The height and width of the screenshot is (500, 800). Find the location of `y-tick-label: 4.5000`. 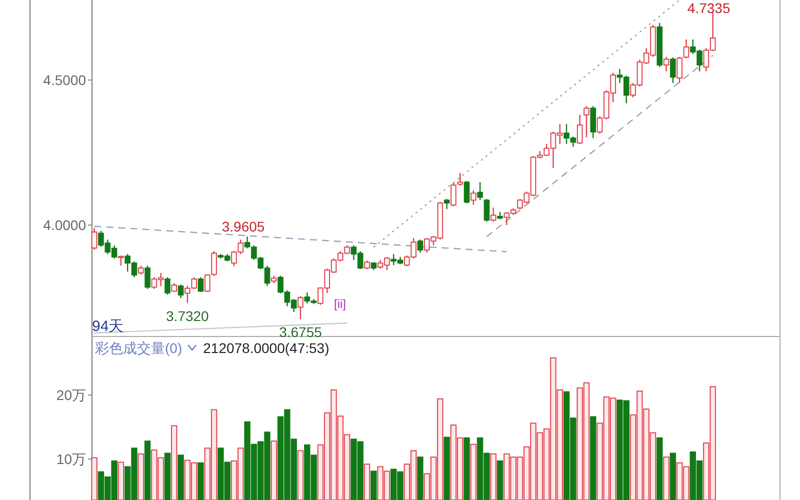

y-tick-label: 4.5000 is located at coordinates (64, 80).